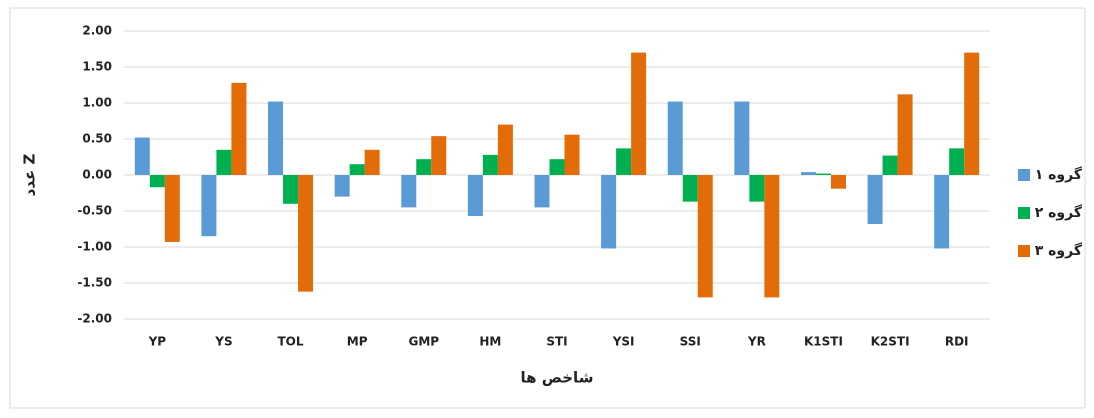 This screenshot has height=418, width=1094. Describe the element at coordinates (1059, 250) in the screenshot. I see `legend-label: گروه ۳` at that location.